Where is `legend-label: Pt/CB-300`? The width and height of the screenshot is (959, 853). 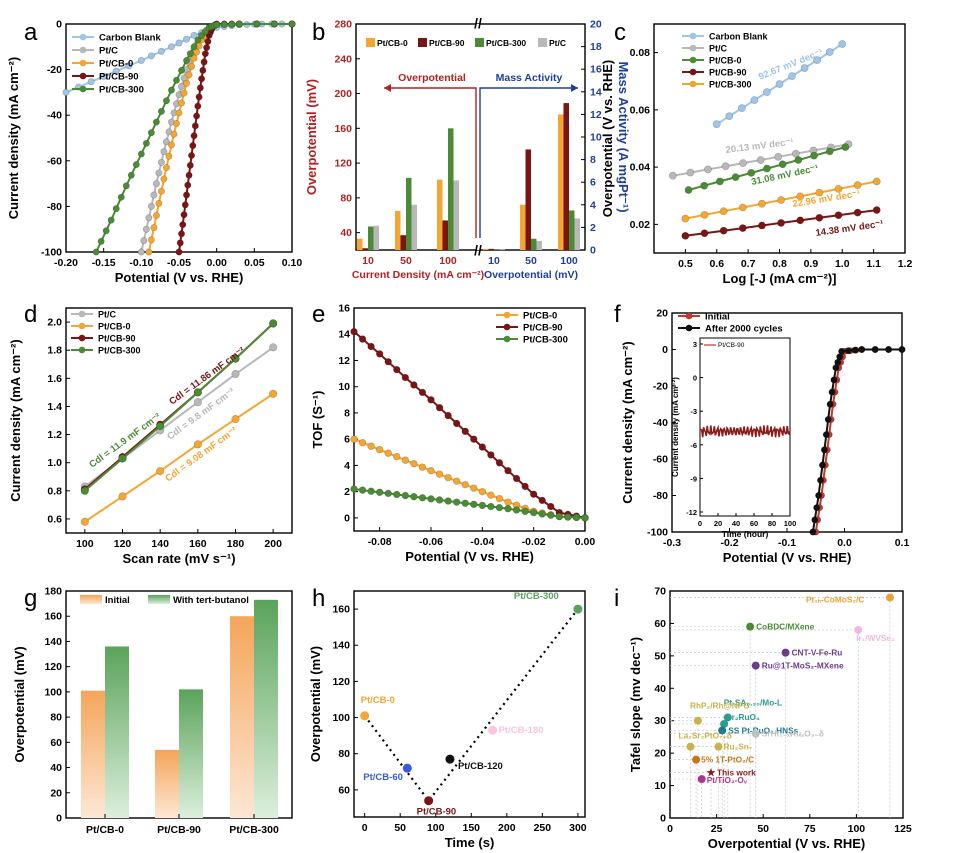
legend-label: Pt/CB-300 is located at coordinates (119, 351).